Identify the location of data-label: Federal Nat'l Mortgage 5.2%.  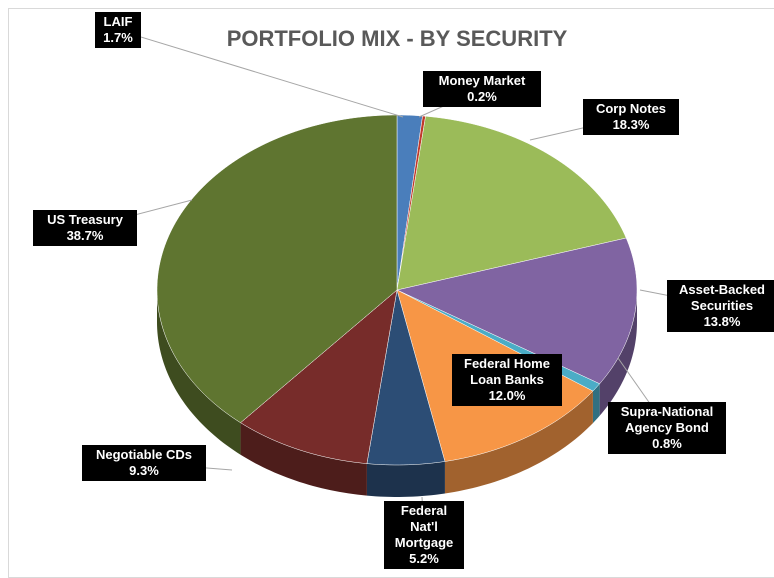
(424, 535).